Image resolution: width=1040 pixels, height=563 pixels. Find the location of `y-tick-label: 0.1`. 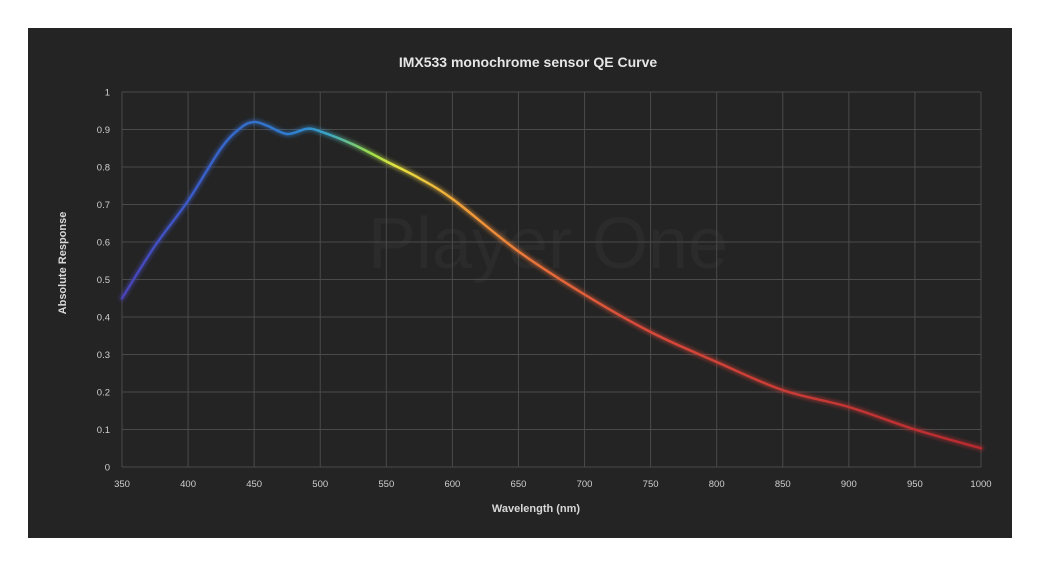

y-tick-label: 0.1 is located at coordinates (103, 430).